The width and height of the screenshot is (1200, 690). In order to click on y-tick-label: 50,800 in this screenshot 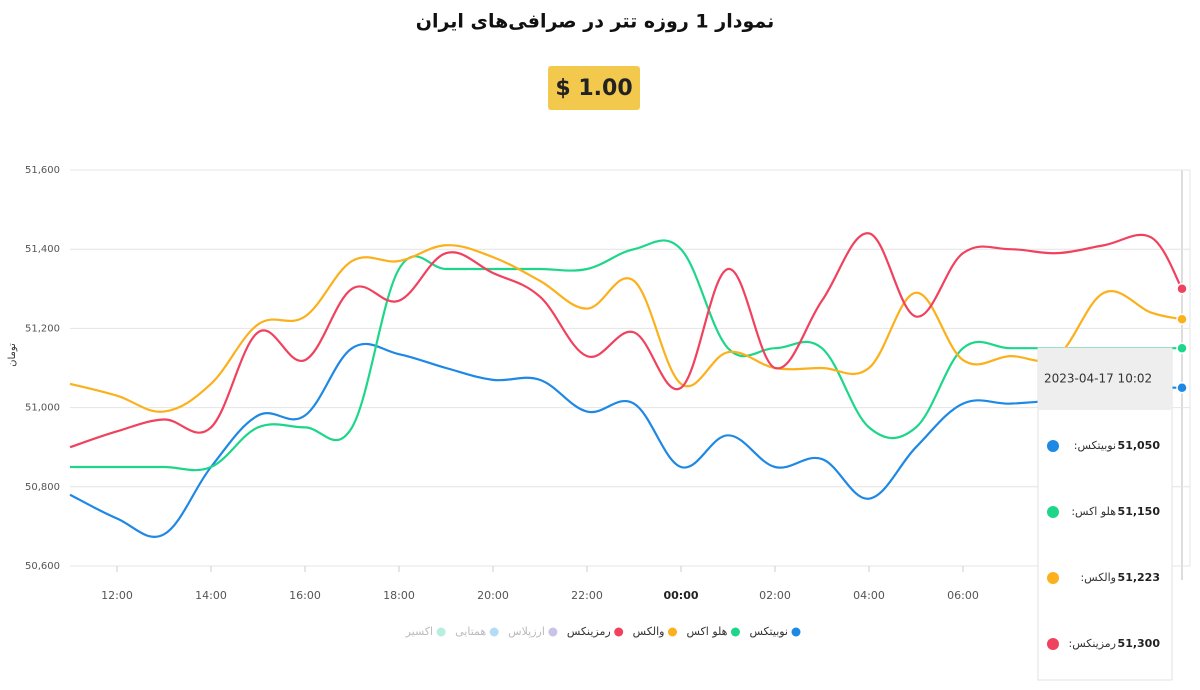, I will do `click(42, 487)`.